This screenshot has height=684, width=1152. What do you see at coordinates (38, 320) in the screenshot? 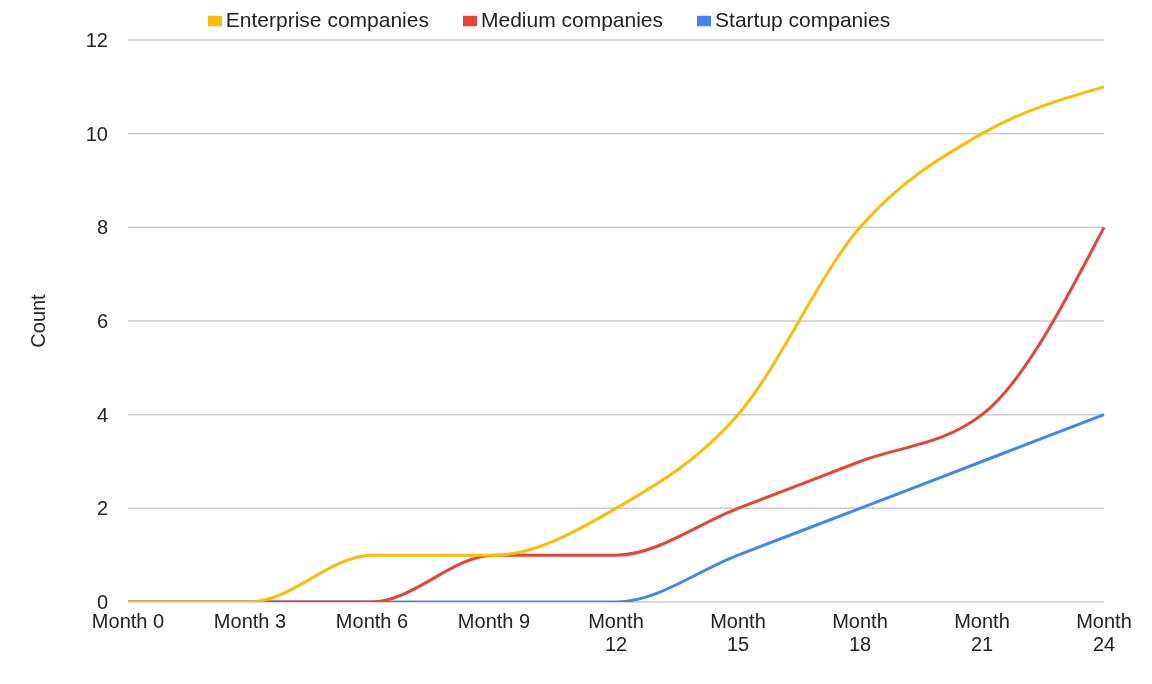
I see `y-axis-title: Count` at bounding box center [38, 320].